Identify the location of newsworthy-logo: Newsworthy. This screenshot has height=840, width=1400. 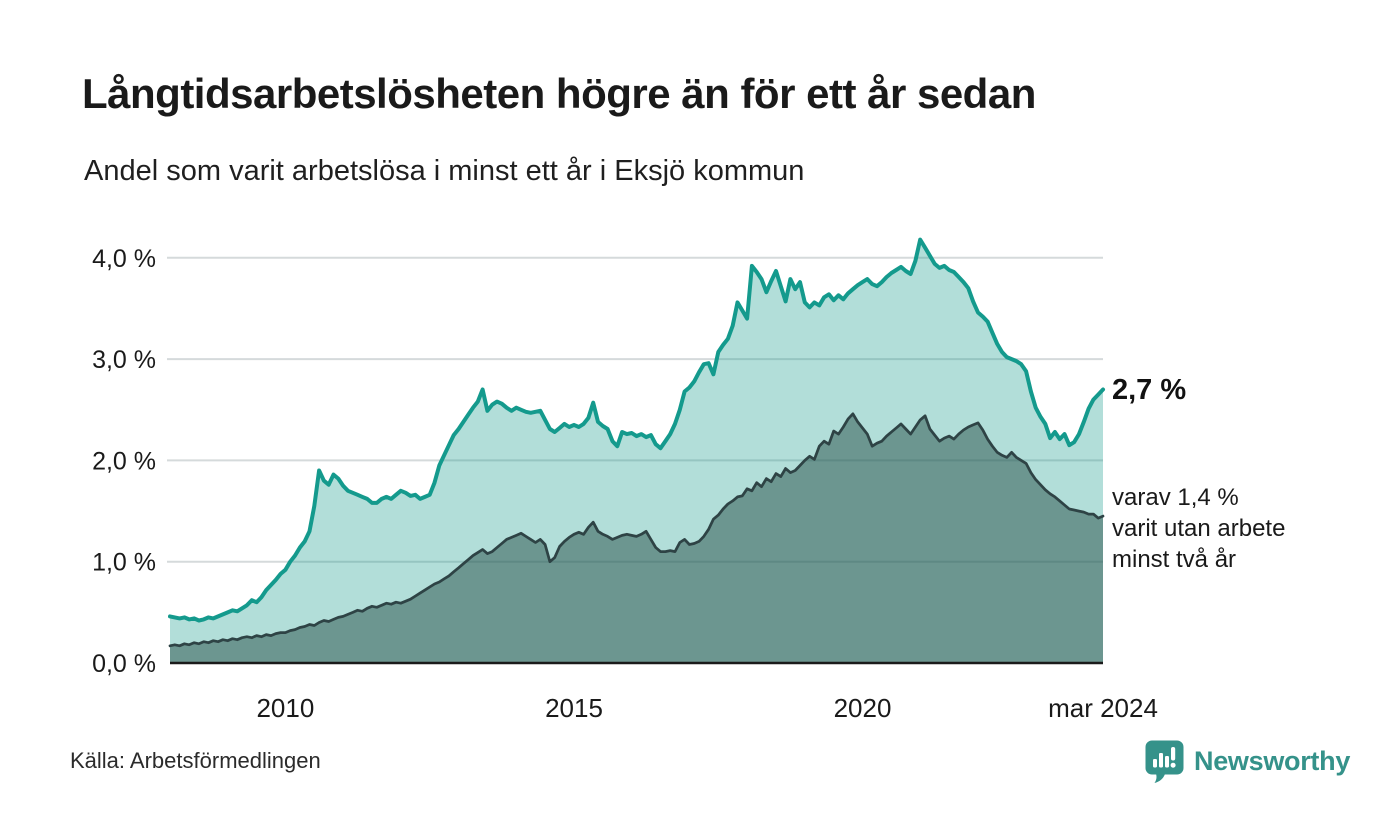
(1247, 761).